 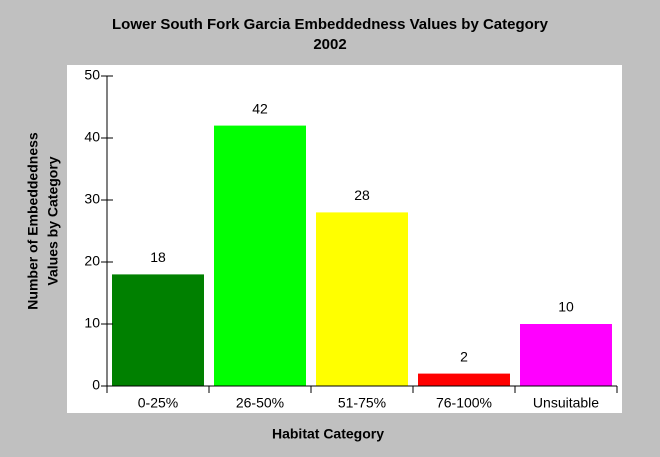 I want to click on data-label: 28, so click(x=362, y=195).